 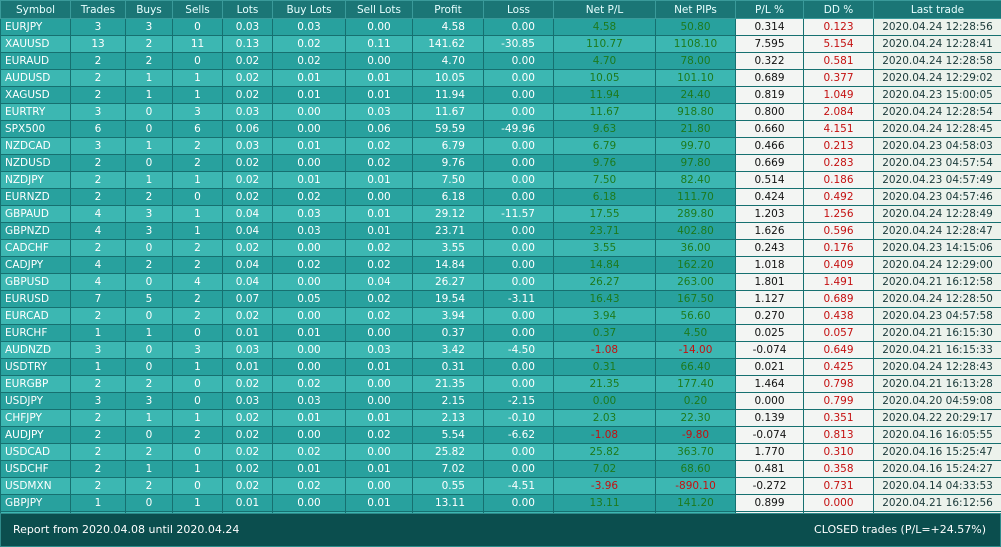 I want to click on table-cell: 4.58, so click(x=604, y=27).